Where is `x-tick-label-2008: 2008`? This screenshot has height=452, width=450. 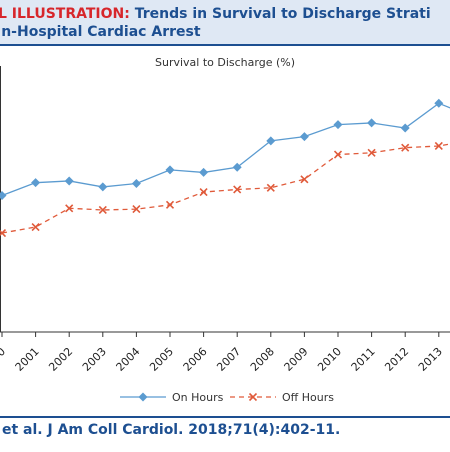
x-tick-label-2008: 2008 is located at coordinates (262, 359).